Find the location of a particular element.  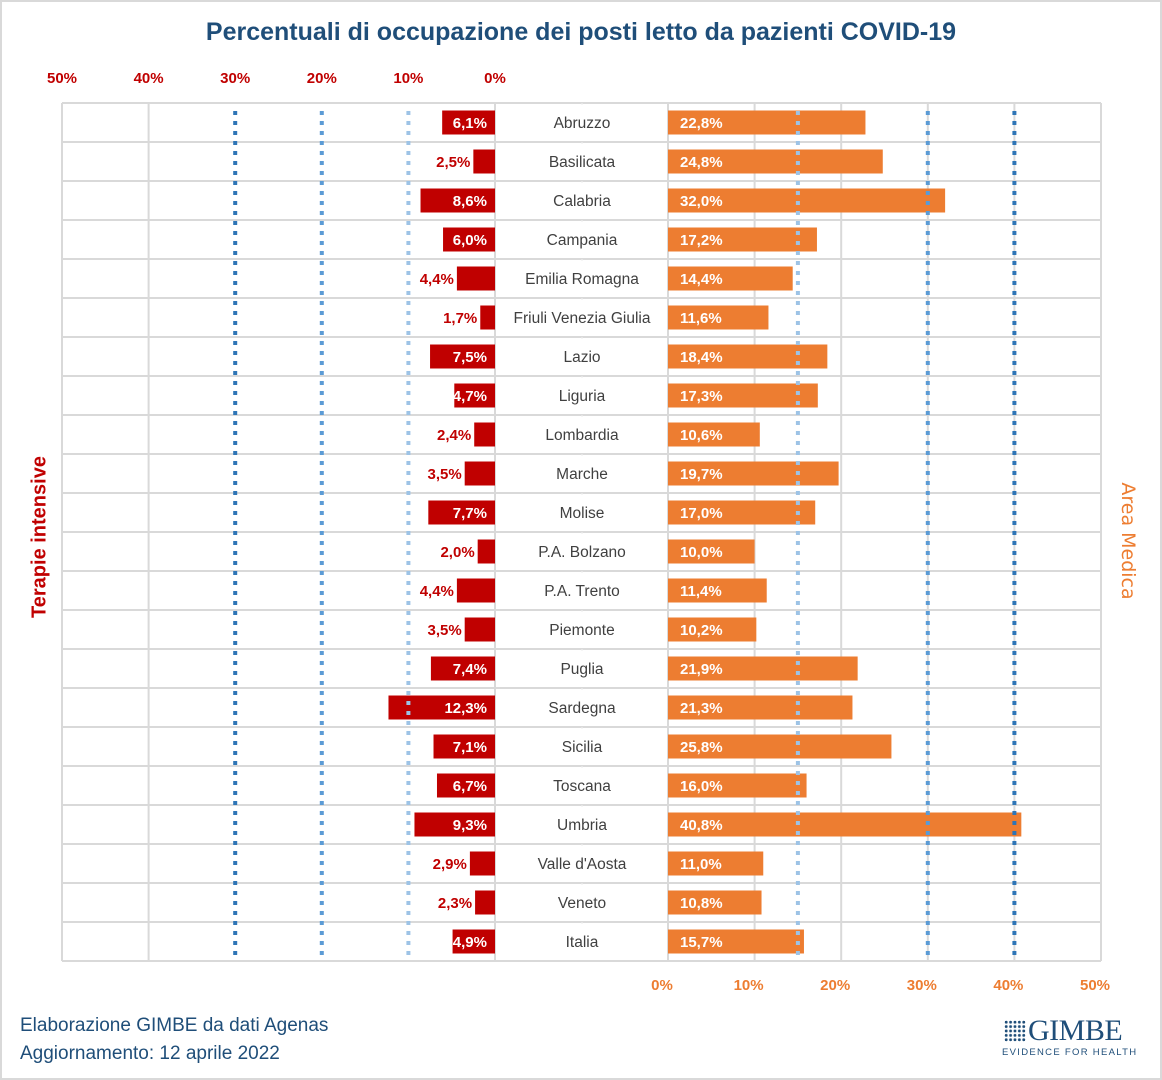

category-label: Lazio is located at coordinates (581, 357).